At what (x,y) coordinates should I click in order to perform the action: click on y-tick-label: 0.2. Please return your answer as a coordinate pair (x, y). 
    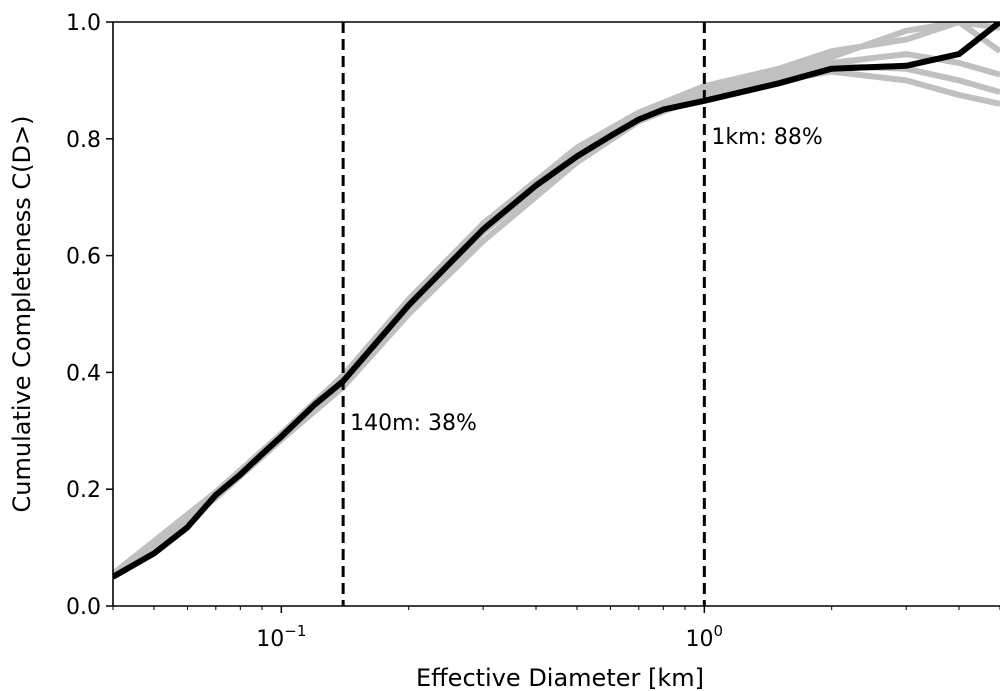
    Looking at the image, I should click on (83, 490).